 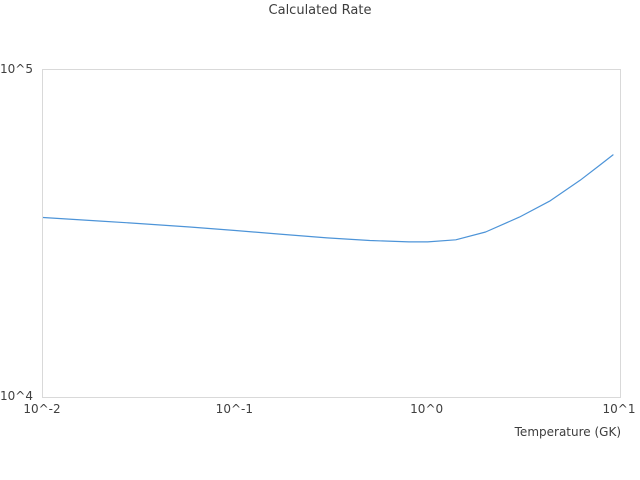 What do you see at coordinates (42, 409) in the screenshot?
I see `x-tick-label: 10^-2` at bounding box center [42, 409].